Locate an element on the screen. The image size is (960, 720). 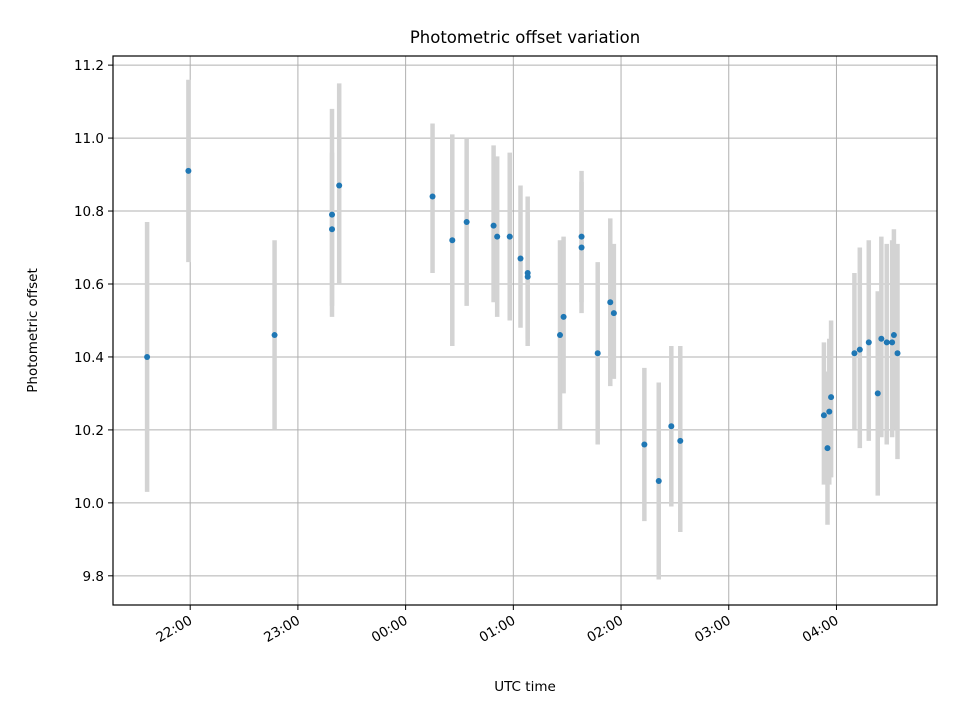
y-tick-label: 11.2 is located at coordinates (89, 66).